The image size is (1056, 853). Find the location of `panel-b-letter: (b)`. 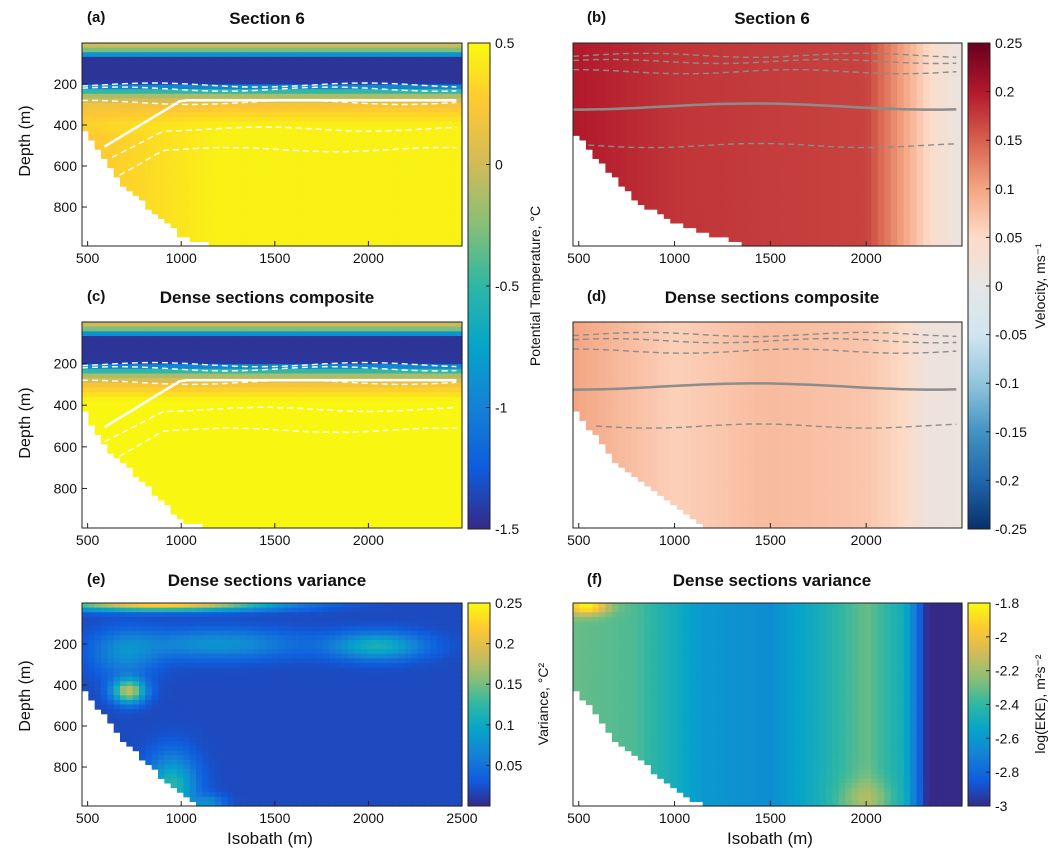

panel-b-letter: (b) is located at coordinates (596, 17).